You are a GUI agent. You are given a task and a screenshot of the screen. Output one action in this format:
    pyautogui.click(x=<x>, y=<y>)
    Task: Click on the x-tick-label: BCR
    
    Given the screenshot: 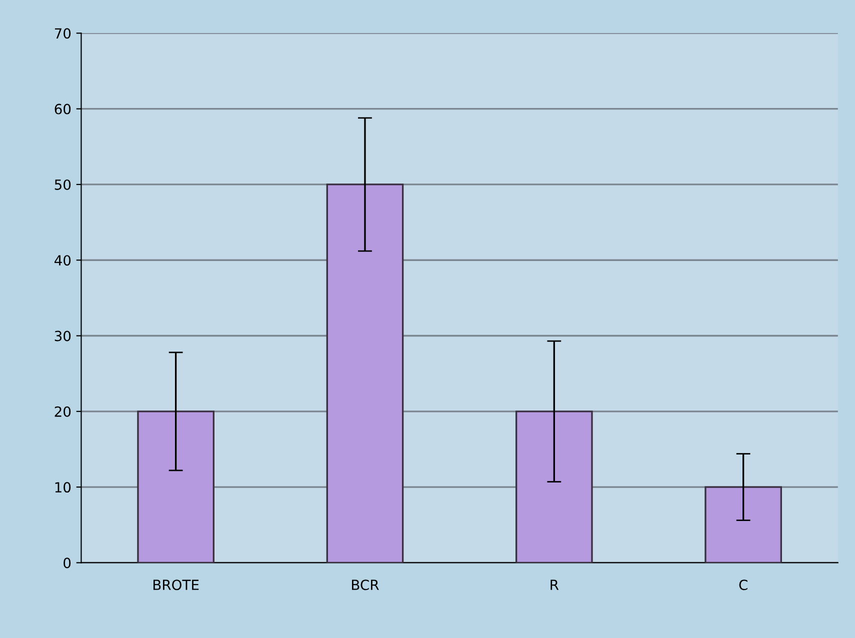 What is the action you would take?
    pyautogui.click(x=365, y=585)
    